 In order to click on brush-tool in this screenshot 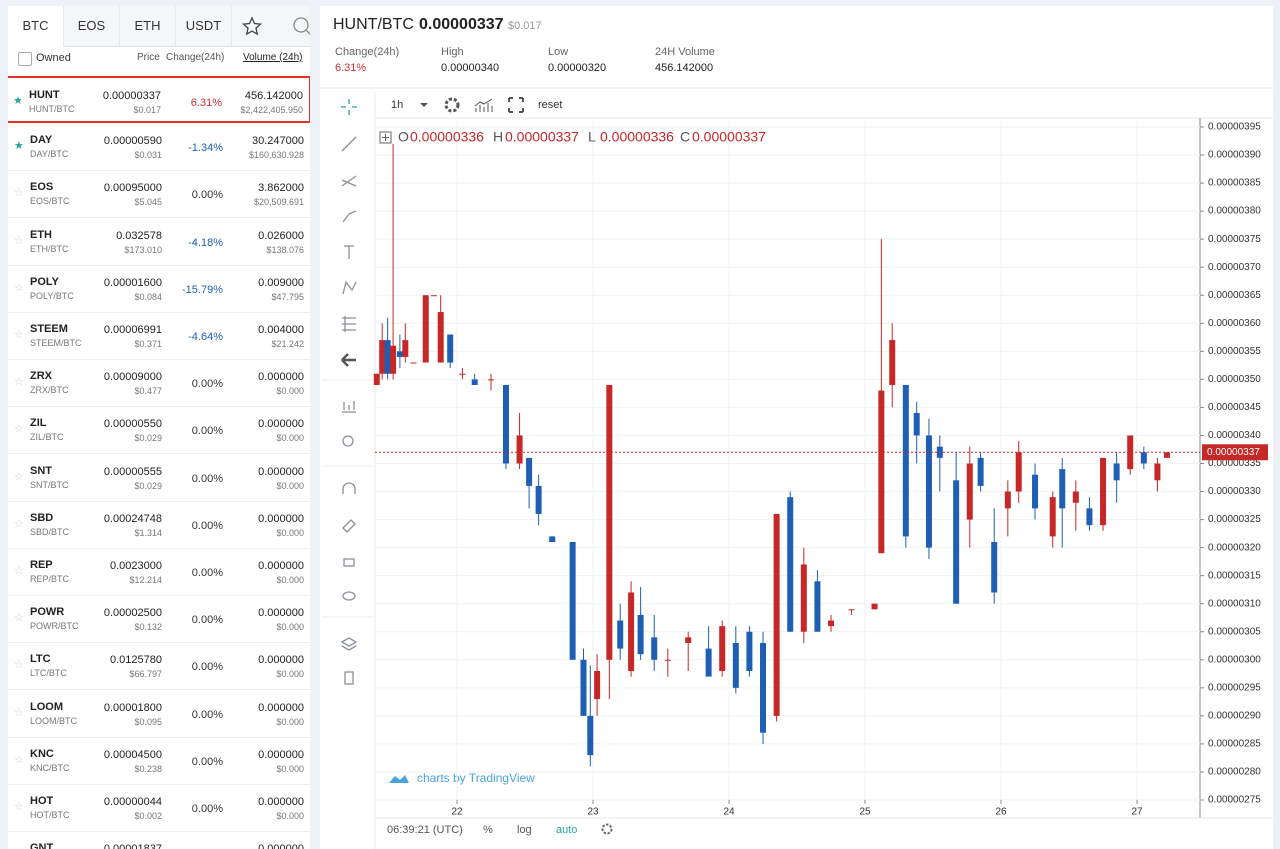, I will do `click(349, 216)`.